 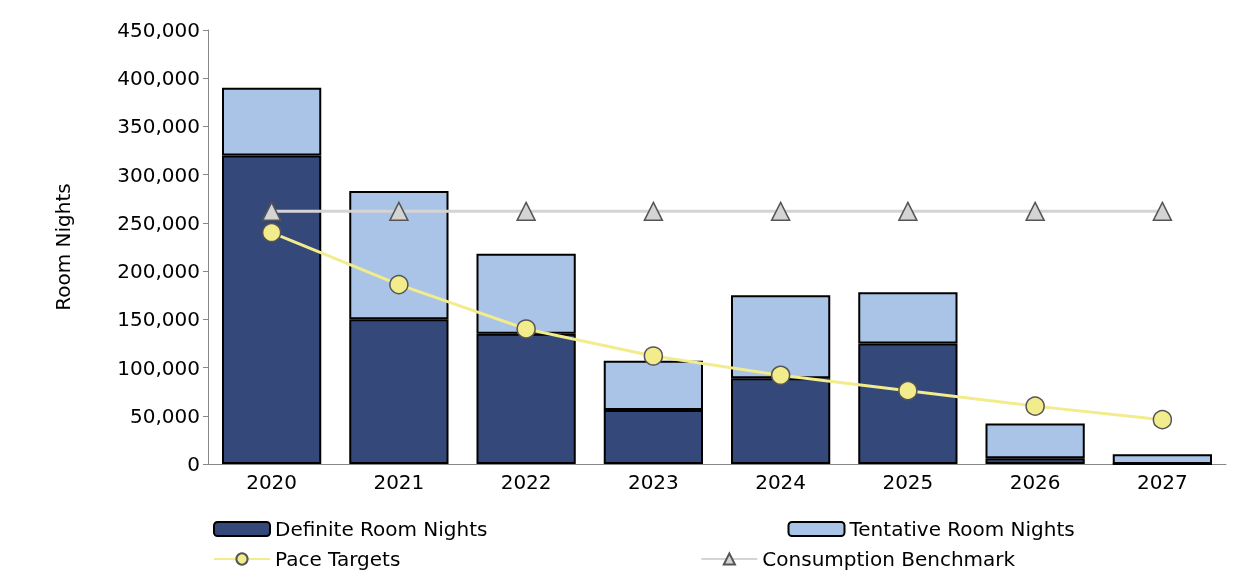 What do you see at coordinates (158, 271) in the screenshot?
I see `y-tick-label: 200,000` at bounding box center [158, 271].